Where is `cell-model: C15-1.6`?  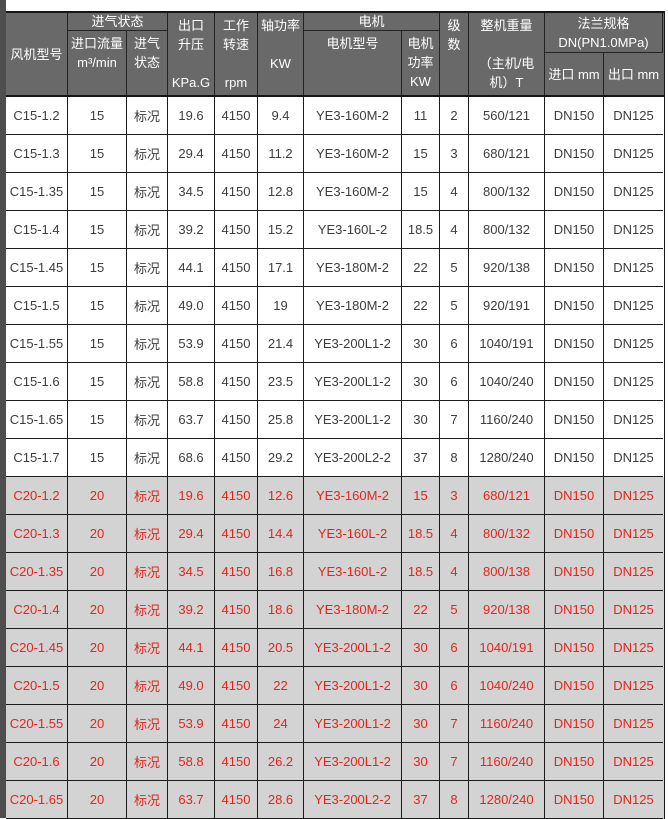 cell-model: C15-1.6 is located at coordinates (37, 382).